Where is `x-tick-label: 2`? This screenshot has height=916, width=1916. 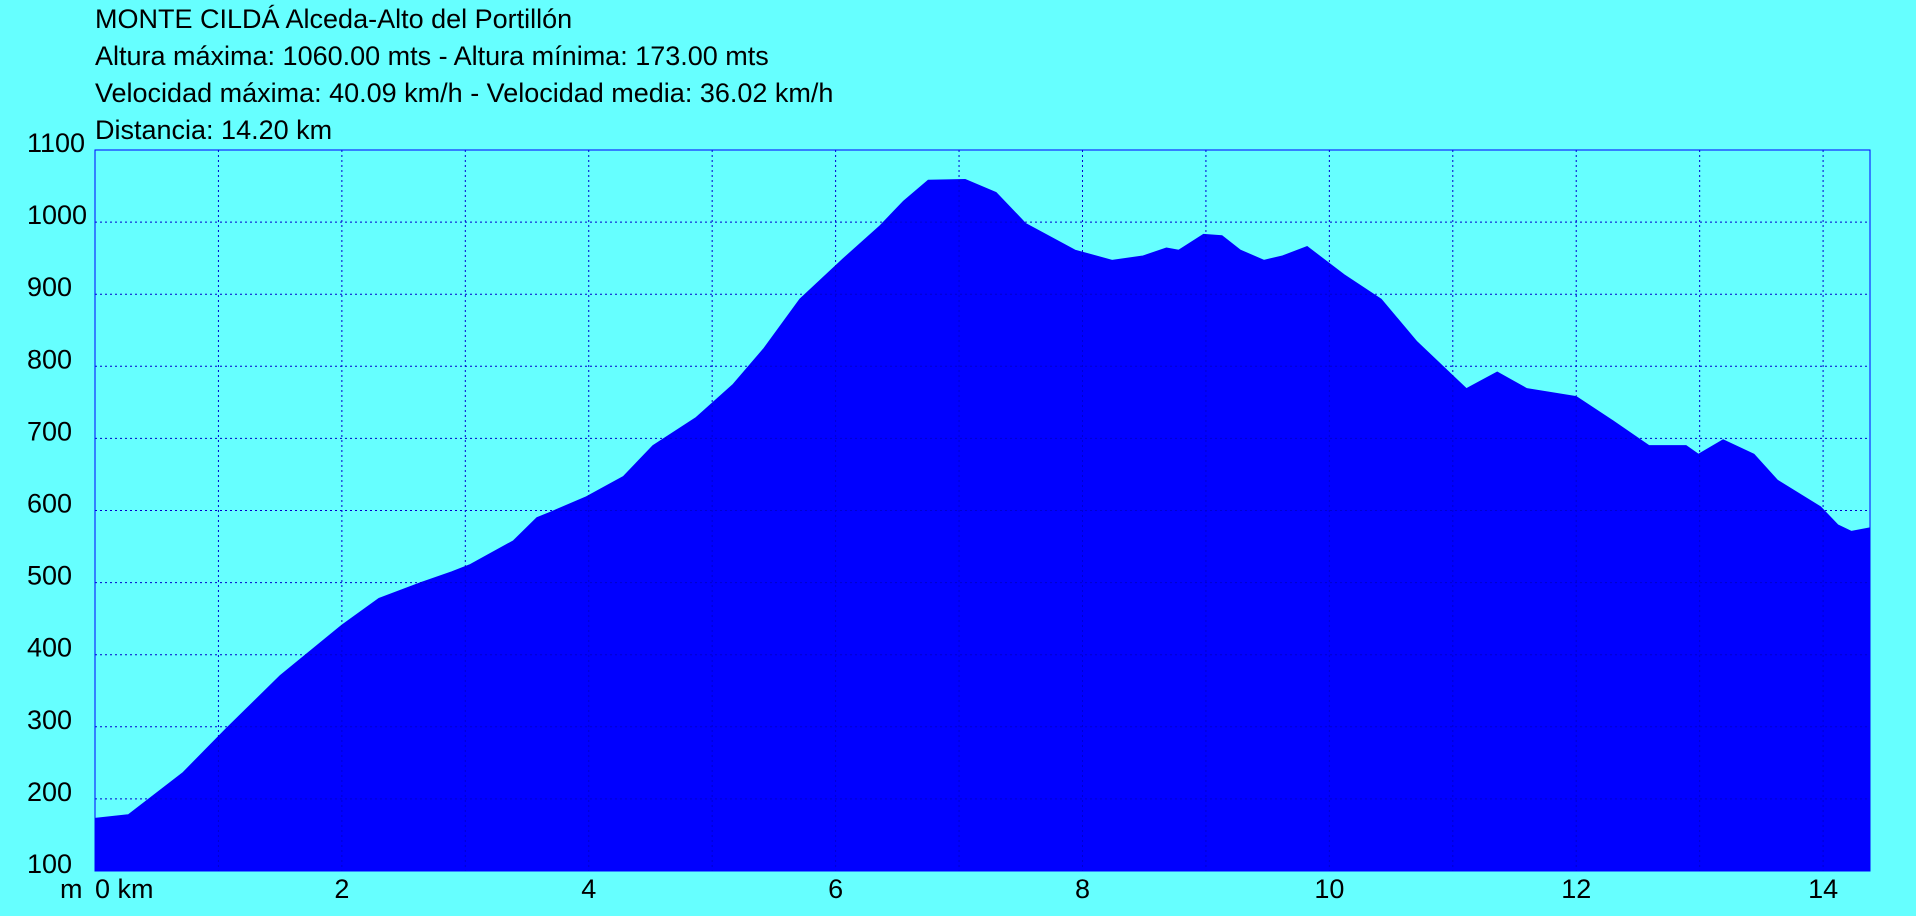 x-tick-label: 2 is located at coordinates (341, 889).